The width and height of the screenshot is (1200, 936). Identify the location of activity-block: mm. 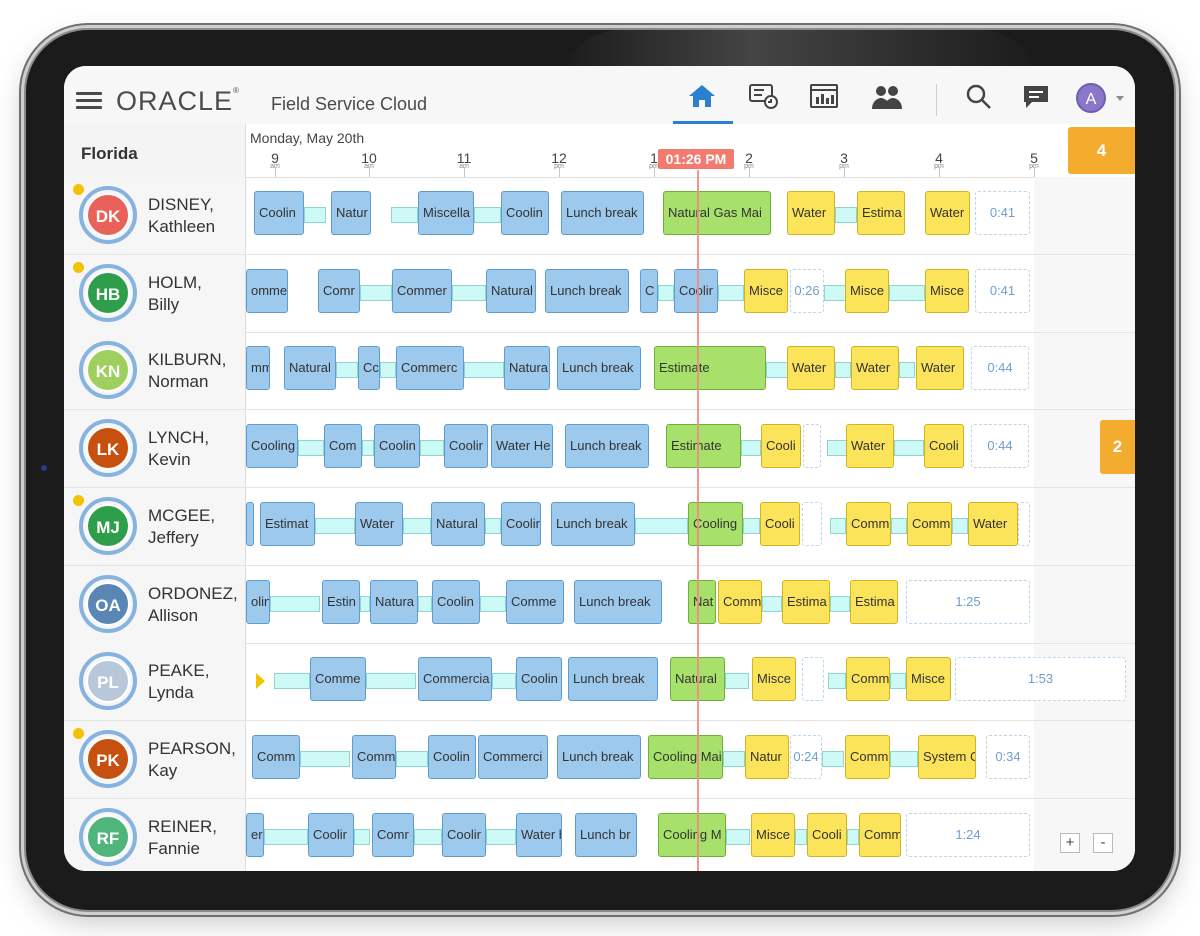
(258, 368).